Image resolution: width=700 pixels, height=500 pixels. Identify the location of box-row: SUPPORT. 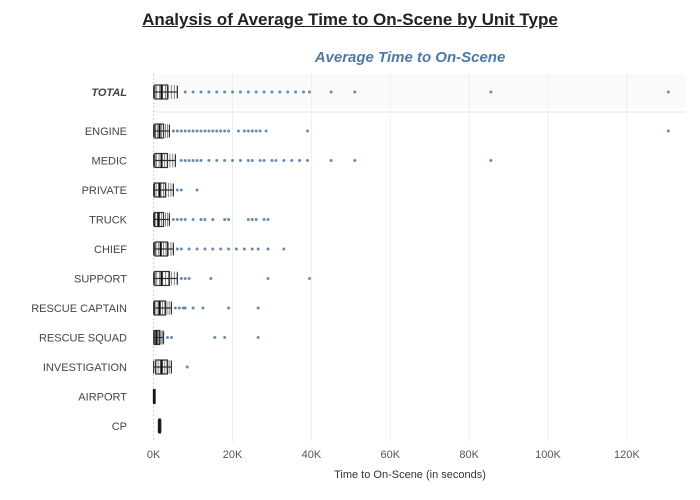
(192, 278).